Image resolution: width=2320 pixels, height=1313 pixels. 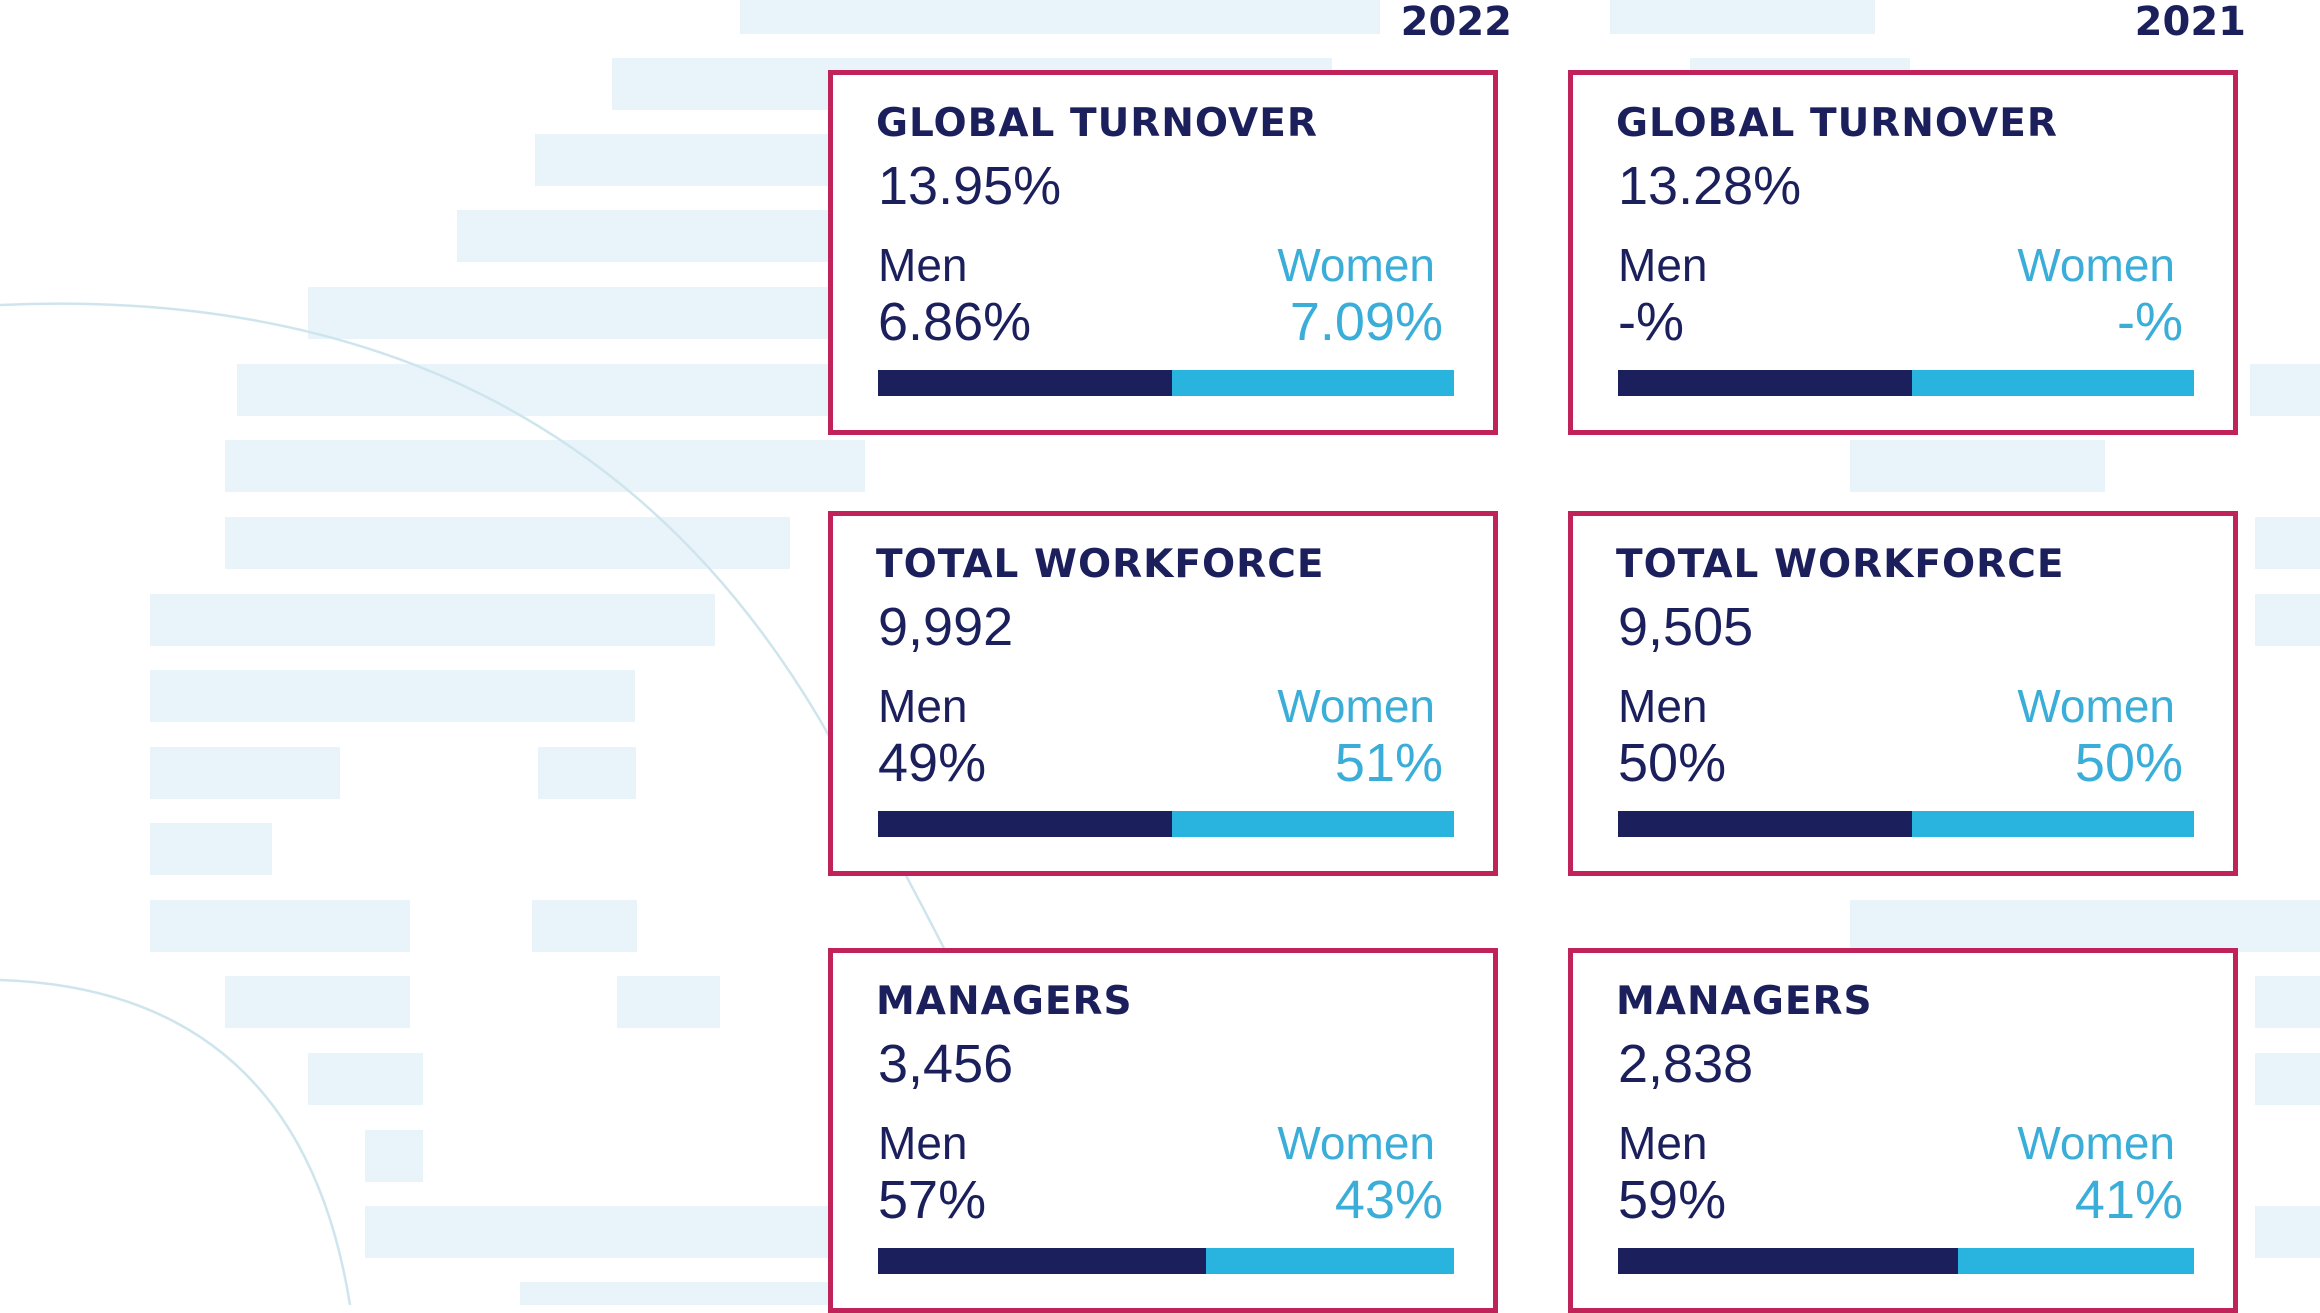 I want to click on stat-card: TOTAL WORKFORCE 9,505 Men 50% Women 50%, so click(x=1903, y=693).